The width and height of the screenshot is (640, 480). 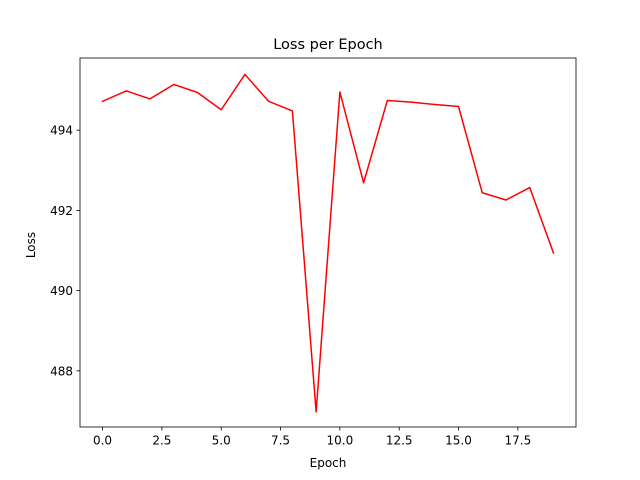 What do you see at coordinates (221, 441) in the screenshot?
I see `x-tick-label: 5.0` at bounding box center [221, 441].